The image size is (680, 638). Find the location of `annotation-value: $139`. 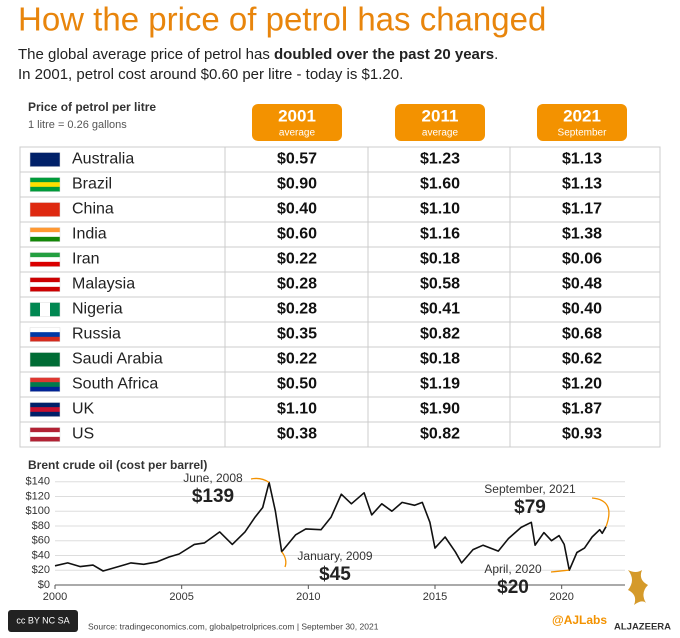

annotation-value: $139 is located at coordinates (213, 496).